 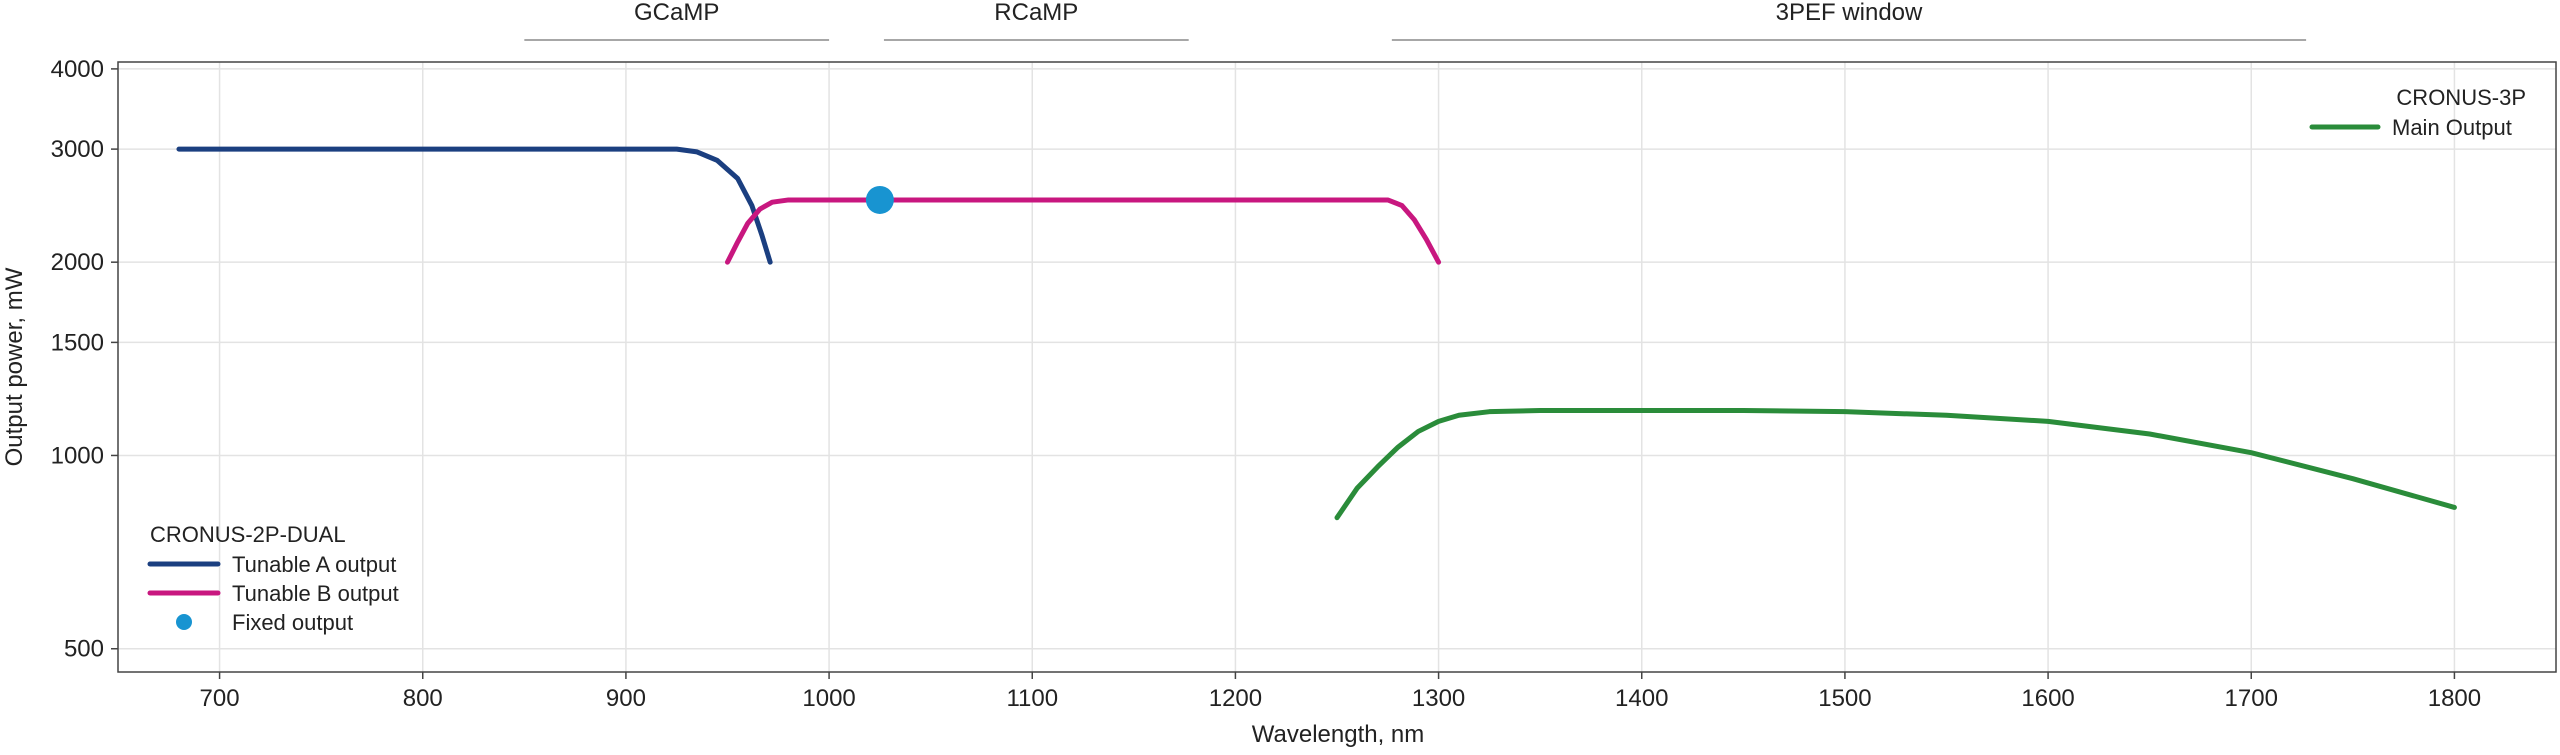 What do you see at coordinates (77, 262) in the screenshot?
I see `y-tick-label: 2000` at bounding box center [77, 262].